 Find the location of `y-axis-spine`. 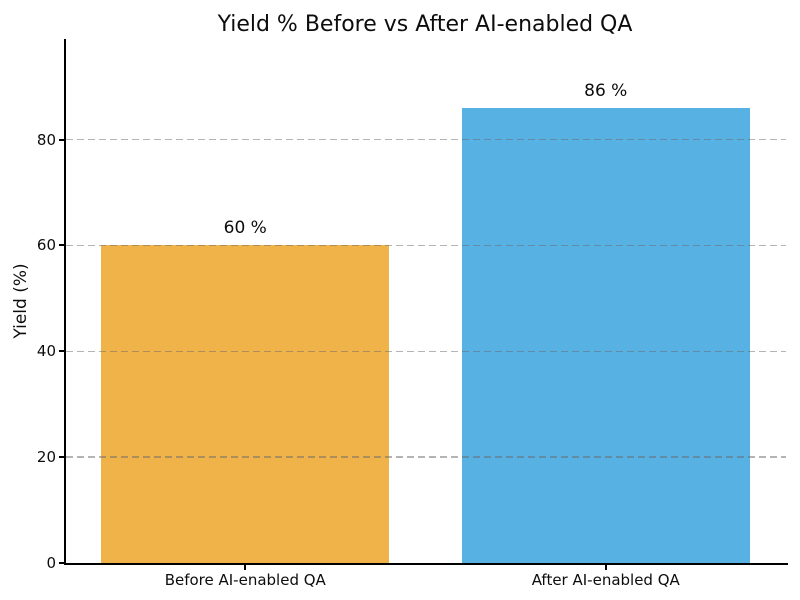

y-axis-spine is located at coordinates (65, 302).